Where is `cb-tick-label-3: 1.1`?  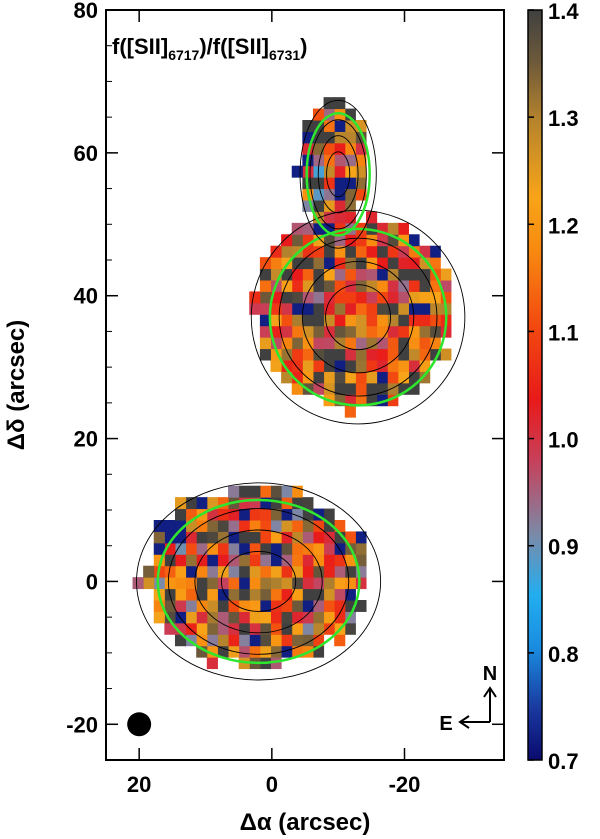
cb-tick-label-3: 1.1 is located at coordinates (563, 332).